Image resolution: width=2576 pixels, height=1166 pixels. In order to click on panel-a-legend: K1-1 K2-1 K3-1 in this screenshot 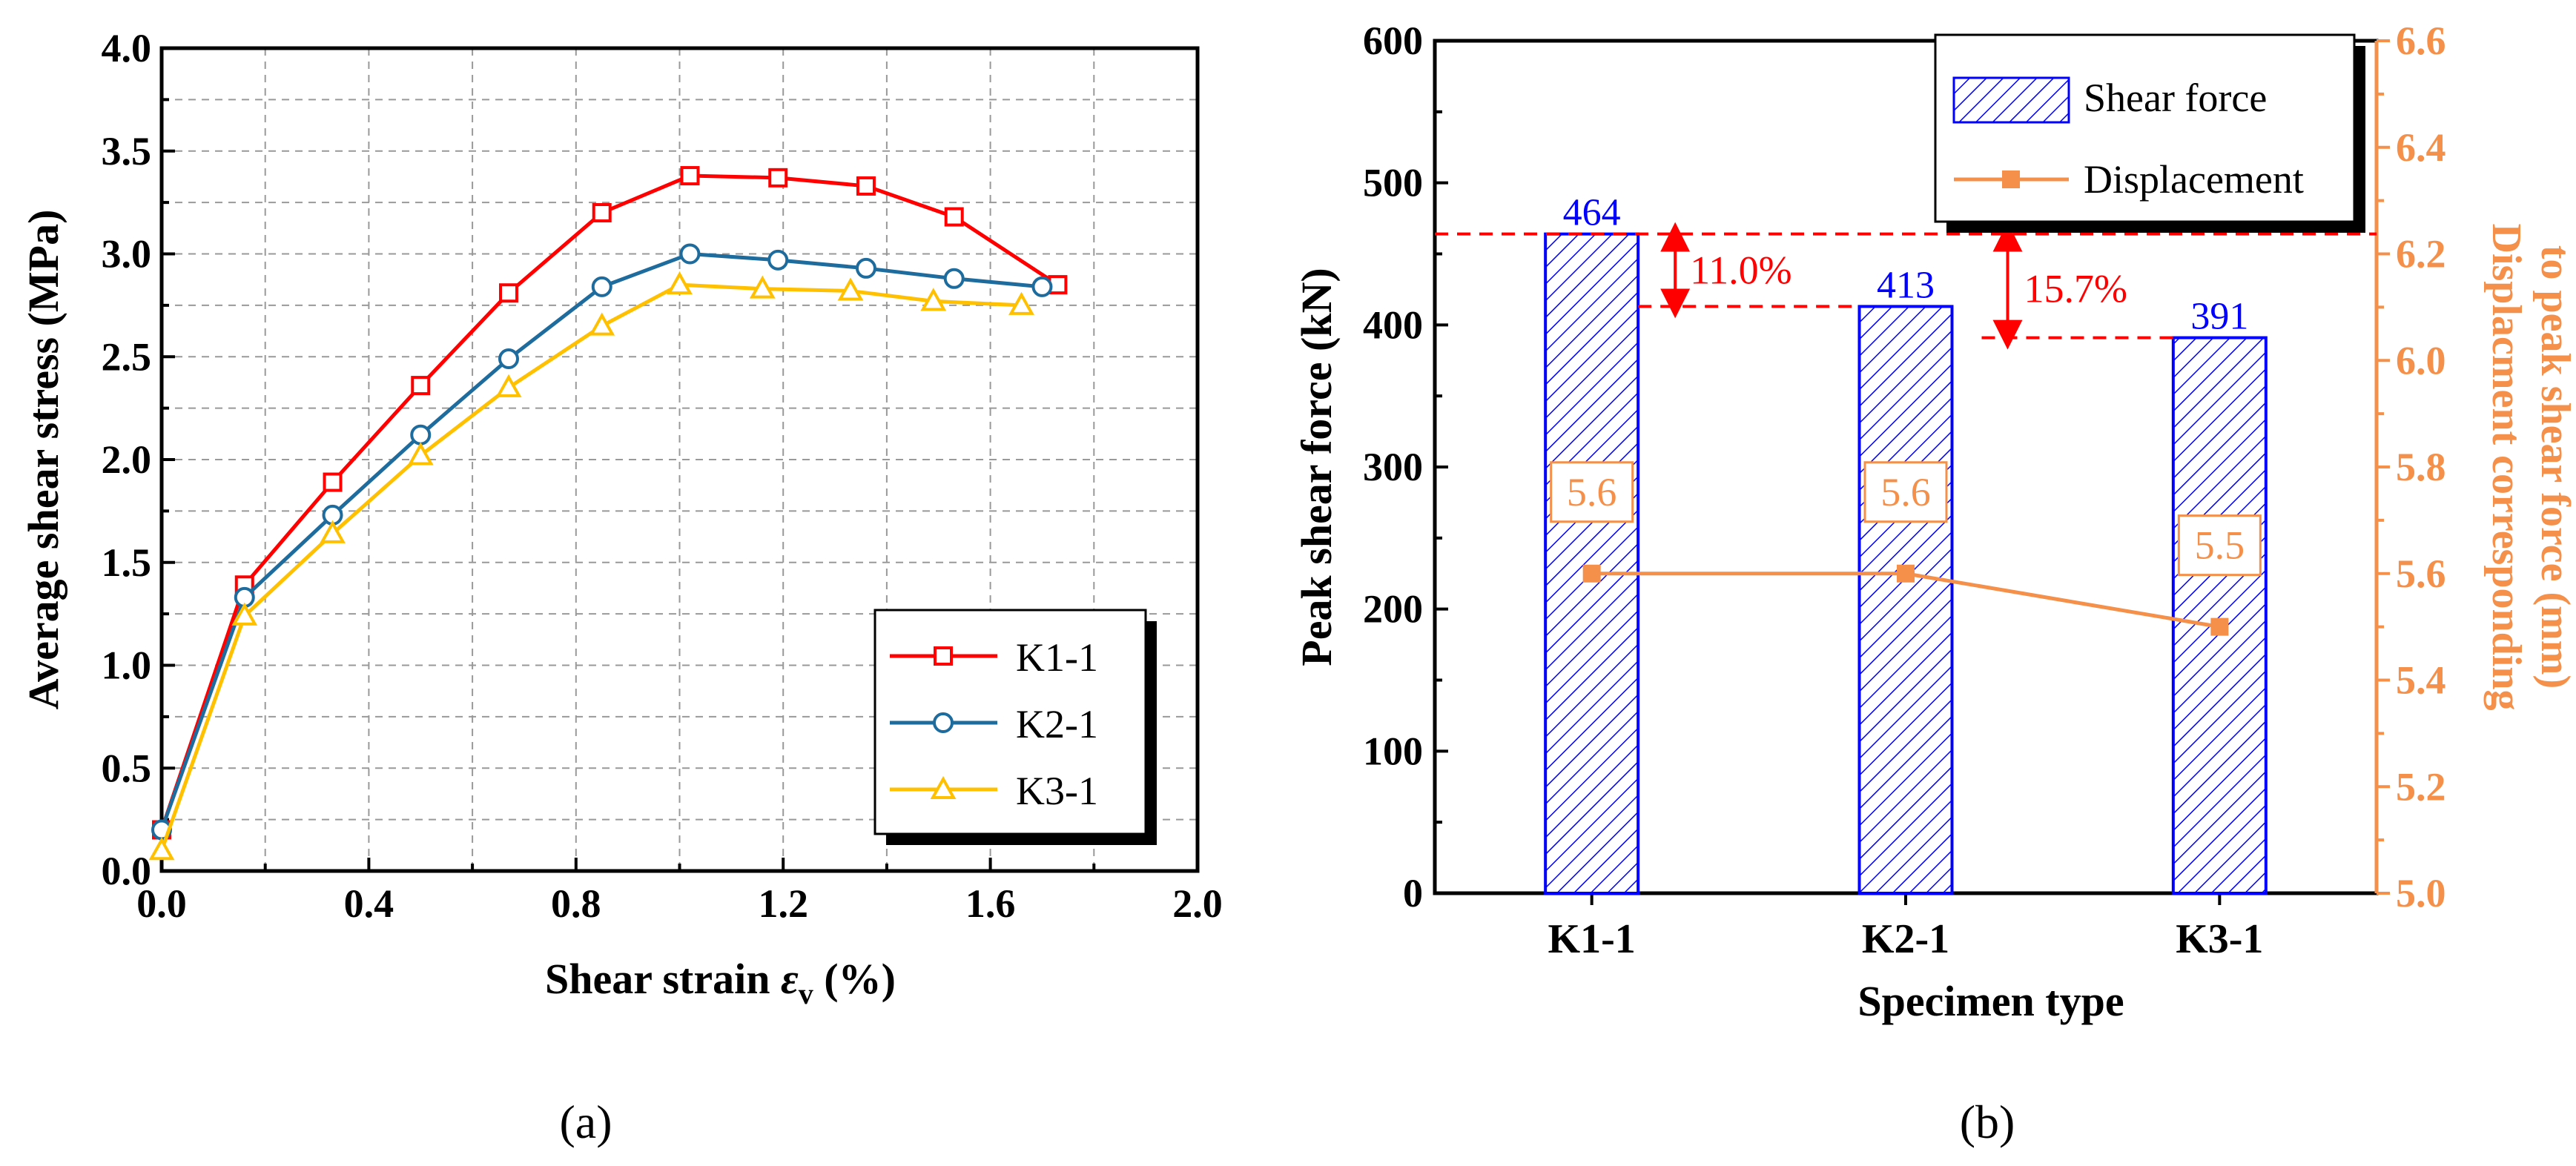, I will do `click(1015, 727)`.